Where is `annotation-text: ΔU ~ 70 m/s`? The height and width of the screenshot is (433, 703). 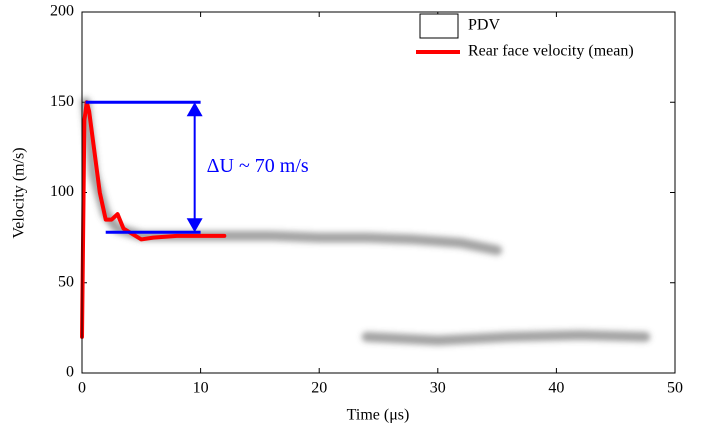
annotation-text: ΔU ~ 70 m/s is located at coordinates (258, 166).